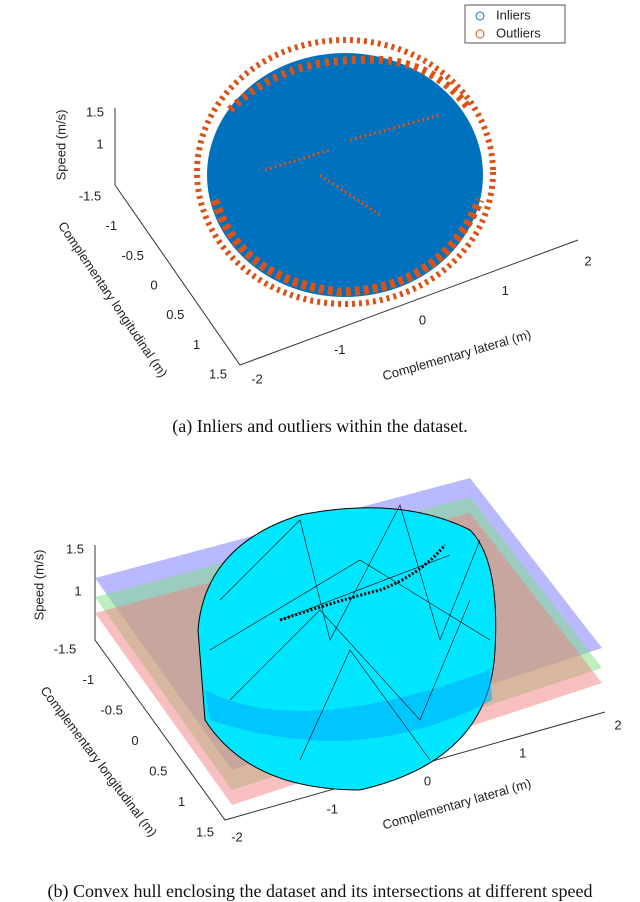  Describe the element at coordinates (348, 705) in the screenshot. I see `hull-intersection` at that location.